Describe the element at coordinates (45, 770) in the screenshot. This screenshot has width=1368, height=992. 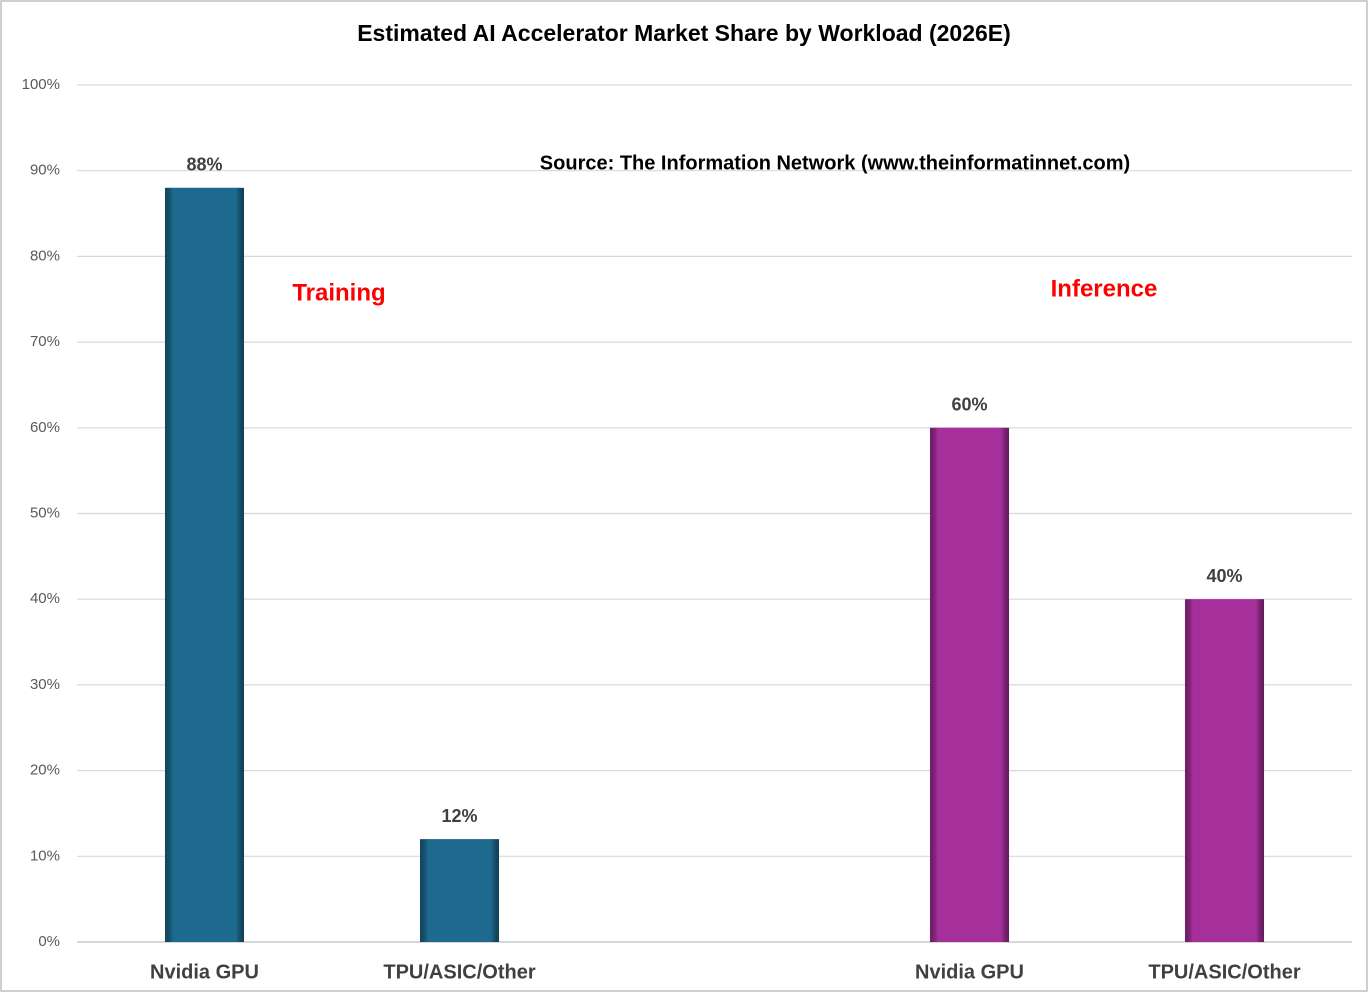
I see `y-tick-label: 20%` at that location.